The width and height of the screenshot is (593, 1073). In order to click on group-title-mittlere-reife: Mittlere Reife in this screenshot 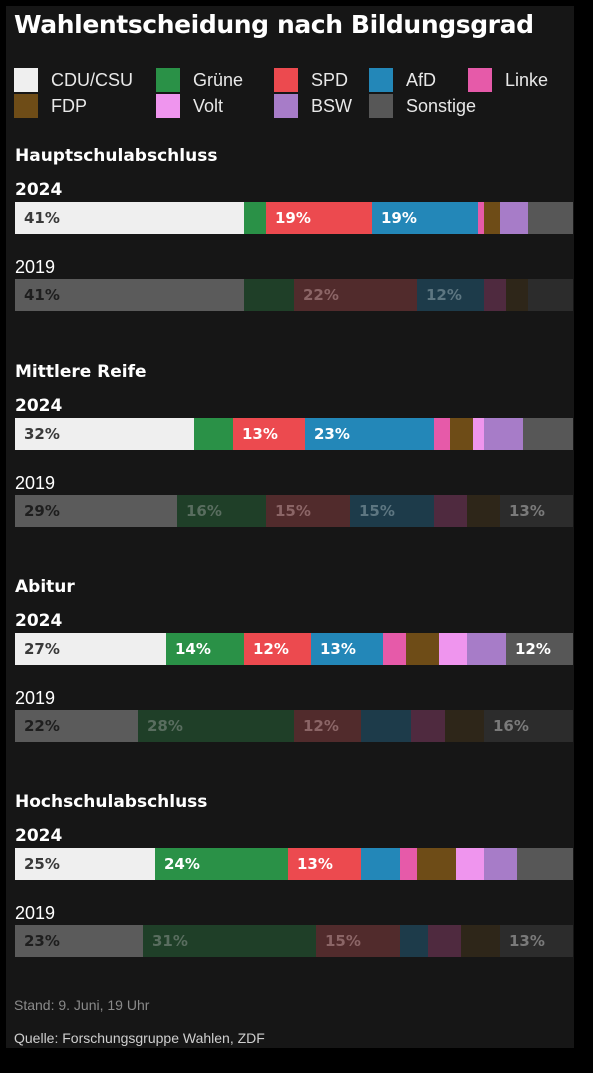, I will do `click(81, 372)`.